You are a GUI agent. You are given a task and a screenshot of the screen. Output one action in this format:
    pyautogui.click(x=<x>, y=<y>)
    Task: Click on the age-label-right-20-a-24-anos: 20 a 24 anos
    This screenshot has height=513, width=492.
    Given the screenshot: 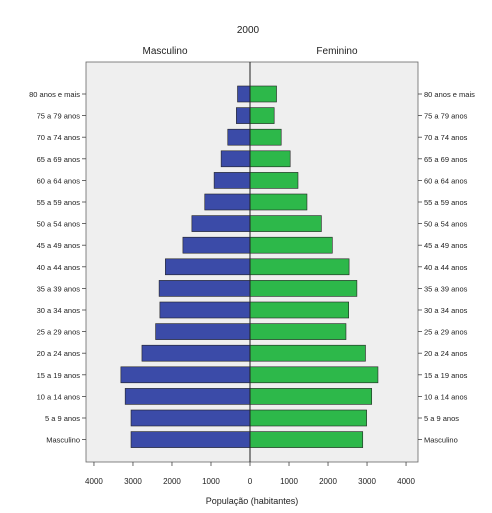 What is the action you would take?
    pyautogui.click(x=446, y=353)
    